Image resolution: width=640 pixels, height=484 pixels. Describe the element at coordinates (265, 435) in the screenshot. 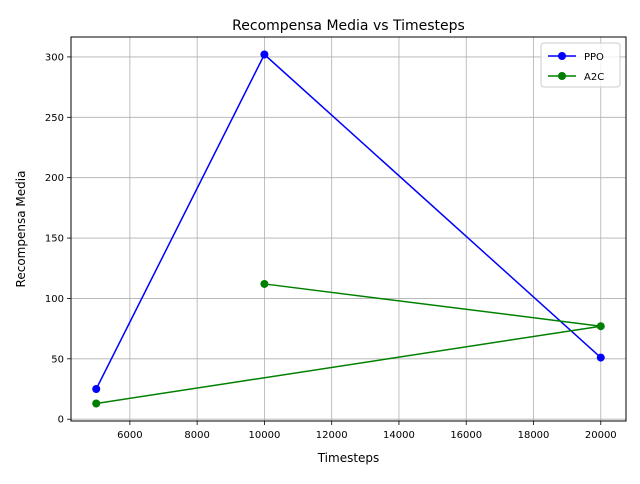

I see `x-tick-label: 10000` at that location.